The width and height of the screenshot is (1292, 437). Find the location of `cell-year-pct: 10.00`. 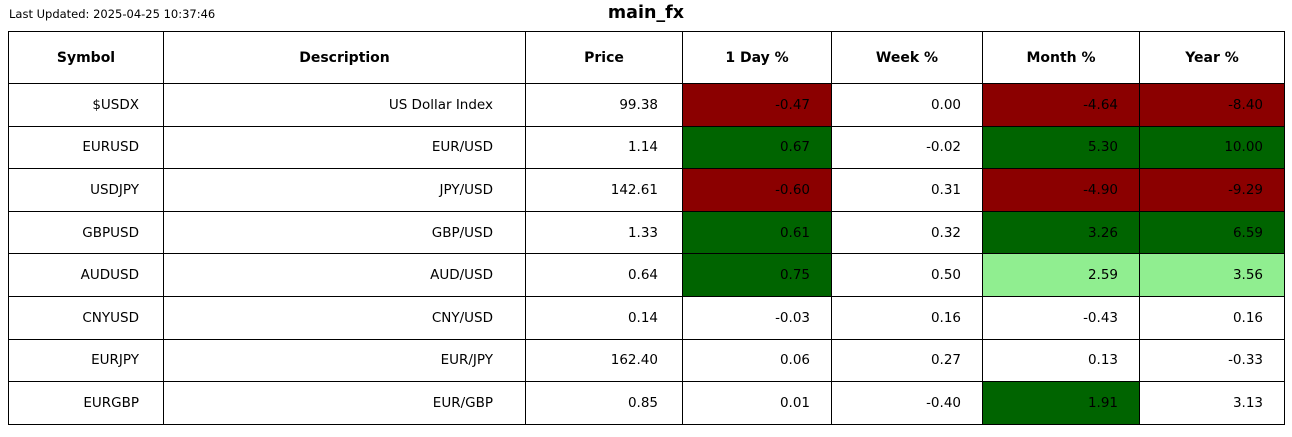

cell-year-pct: 10.00 is located at coordinates (1212, 147).